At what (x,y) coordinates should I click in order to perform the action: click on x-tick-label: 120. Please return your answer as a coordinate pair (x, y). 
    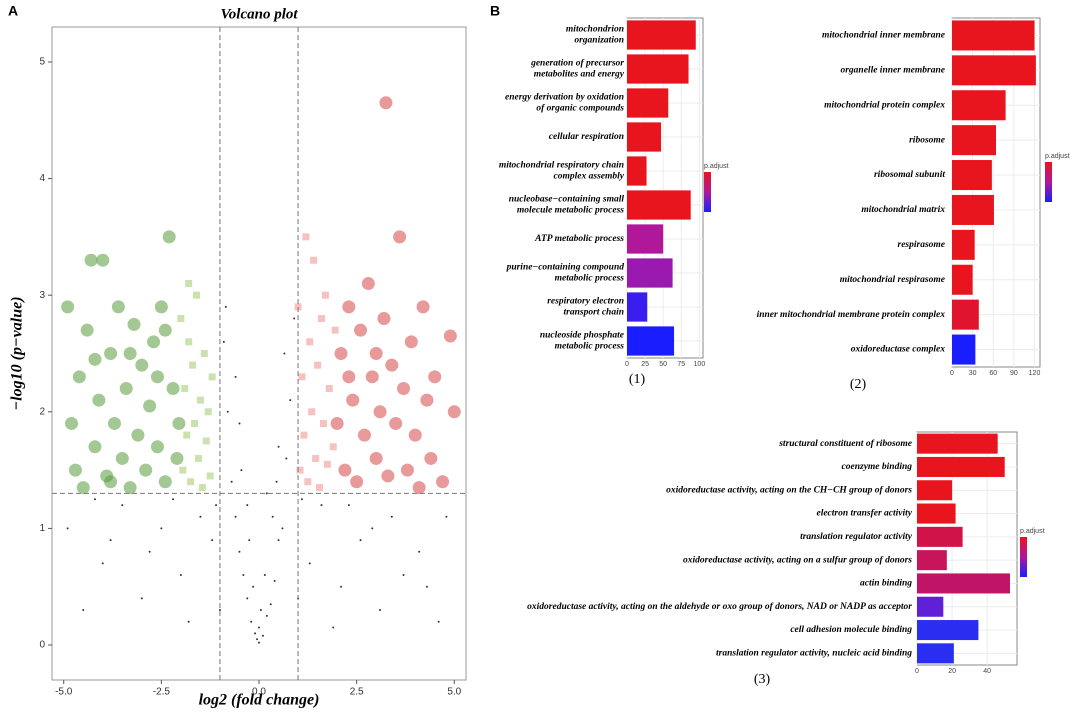
    Looking at the image, I should click on (1035, 373).